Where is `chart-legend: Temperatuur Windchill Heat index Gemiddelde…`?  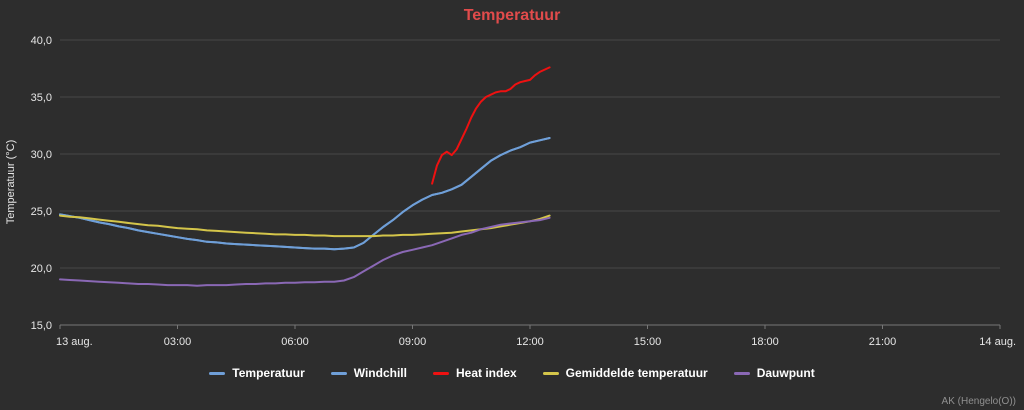
chart-legend: Temperatuur Windchill Heat index Gemiddelde… is located at coordinates (512, 373).